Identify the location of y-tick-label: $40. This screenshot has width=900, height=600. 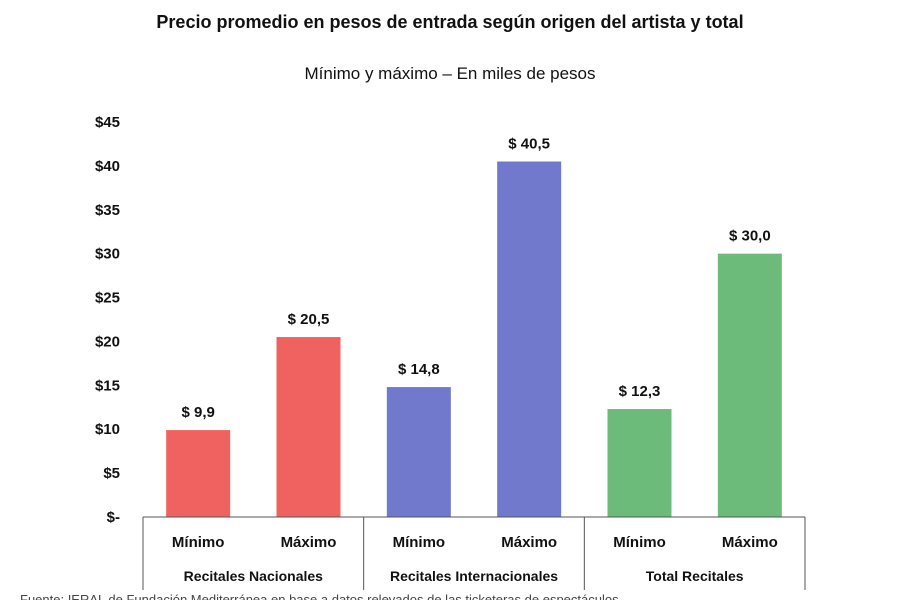
(107, 166).